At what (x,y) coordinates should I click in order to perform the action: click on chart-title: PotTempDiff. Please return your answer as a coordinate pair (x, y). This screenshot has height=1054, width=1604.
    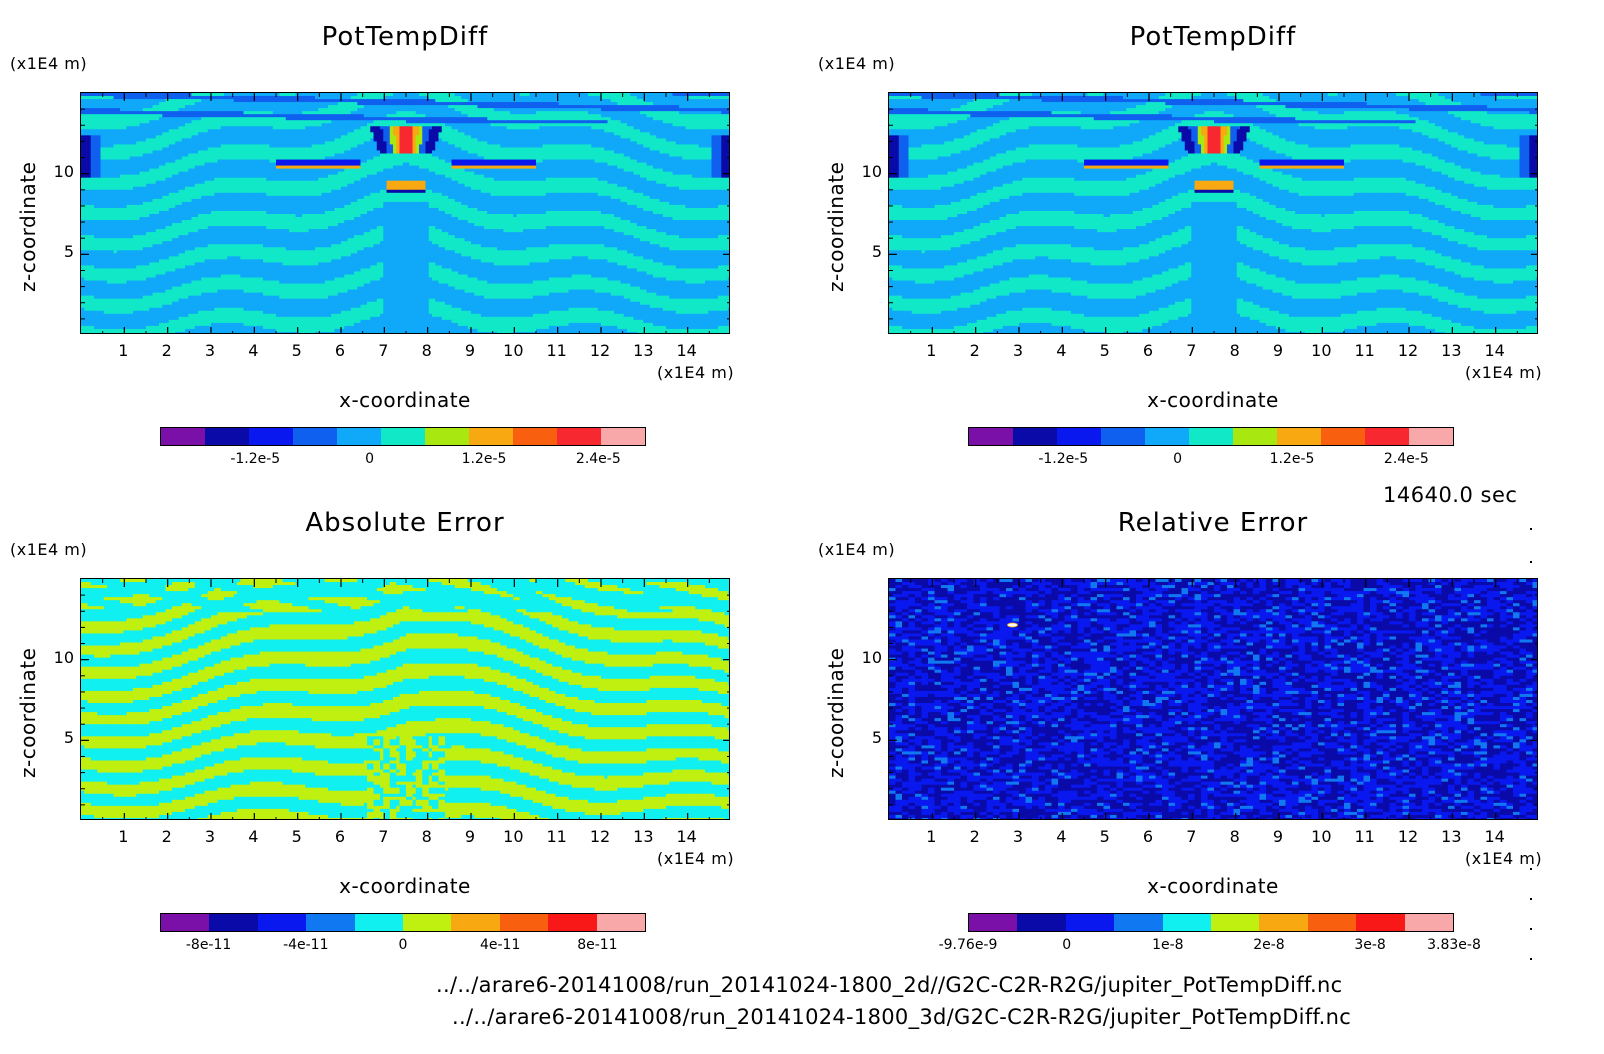
    Looking at the image, I should click on (405, 37).